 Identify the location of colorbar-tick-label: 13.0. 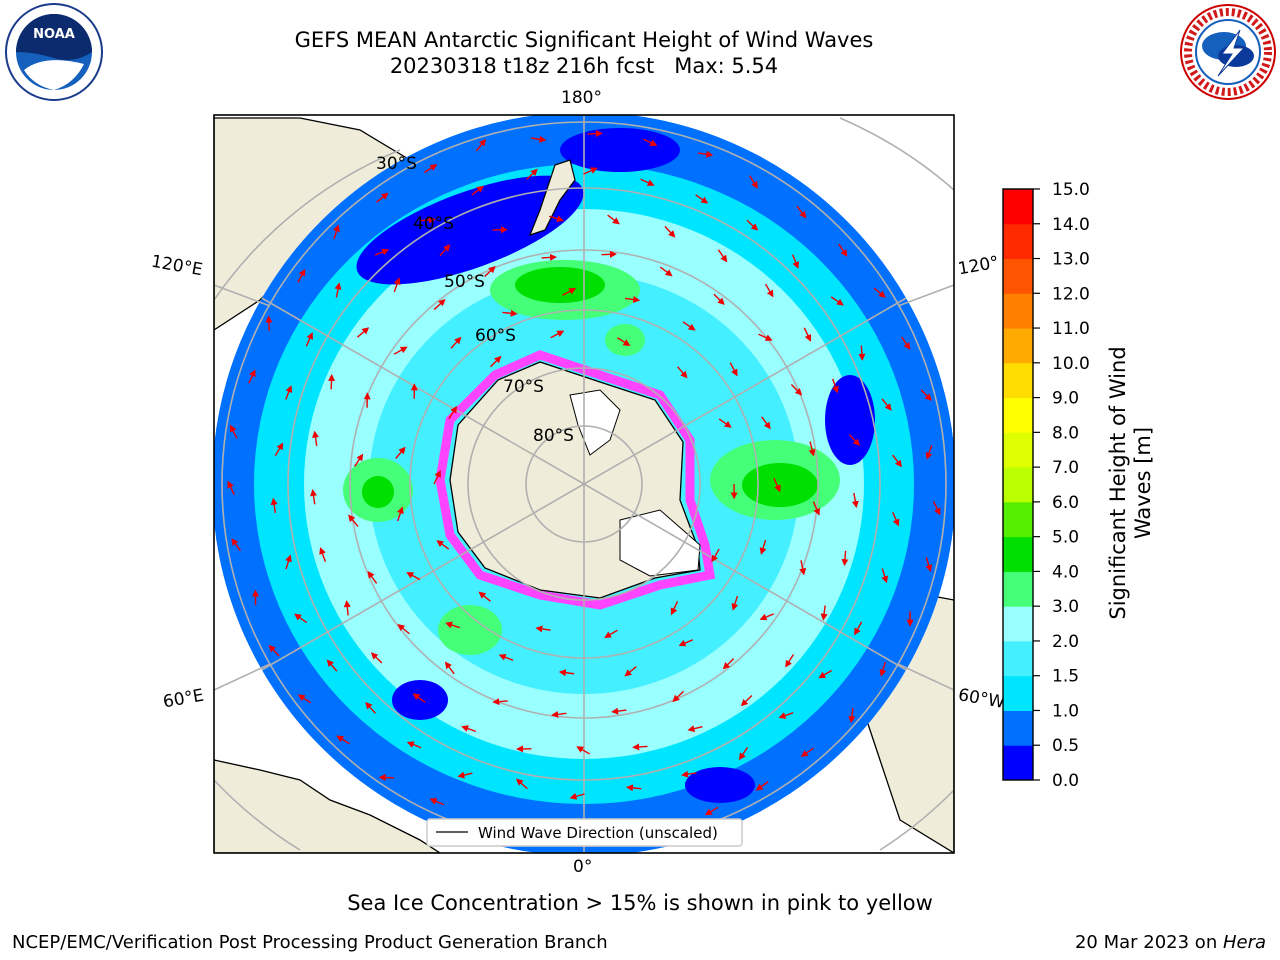
(1071, 260).